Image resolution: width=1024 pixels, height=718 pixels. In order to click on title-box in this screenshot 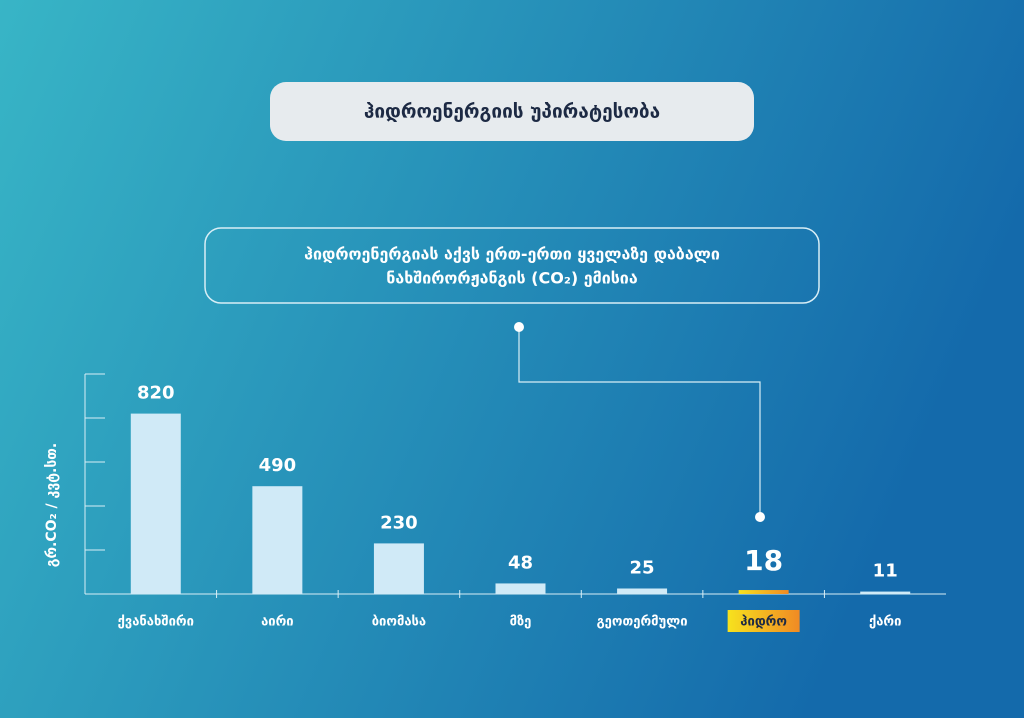, I will do `click(512, 111)`.